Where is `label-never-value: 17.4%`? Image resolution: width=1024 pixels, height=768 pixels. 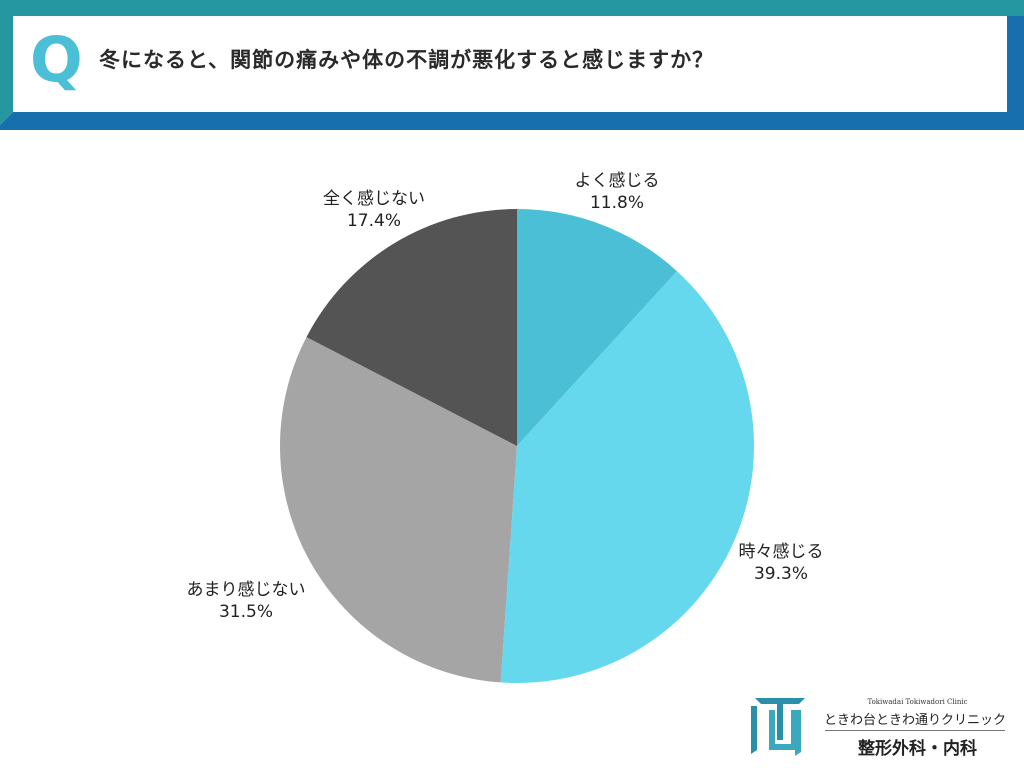
label-never-value: 17.4% is located at coordinates (373, 221).